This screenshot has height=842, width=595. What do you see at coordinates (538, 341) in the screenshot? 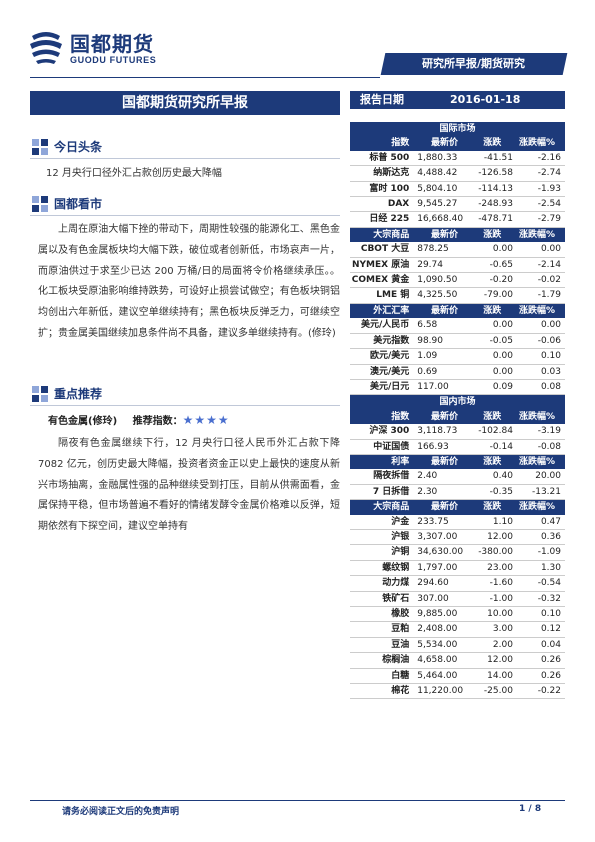
I see `table-cell-pct: -0.06` at bounding box center [538, 341].